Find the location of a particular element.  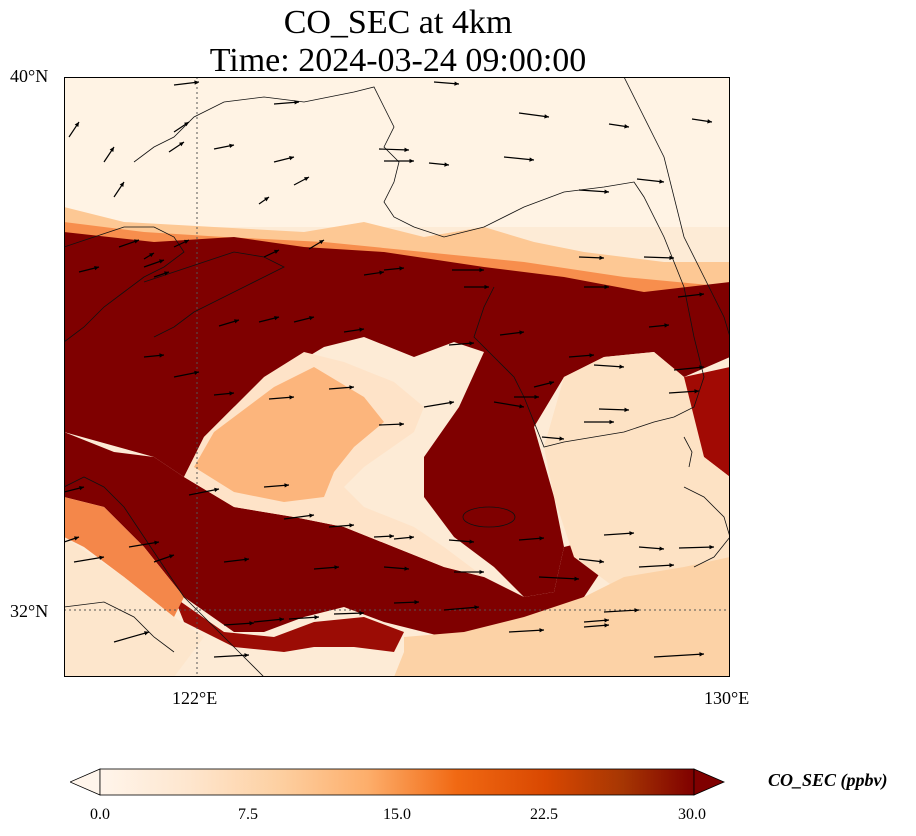

coastline-jiangsu is located at coordinates (164, 576).